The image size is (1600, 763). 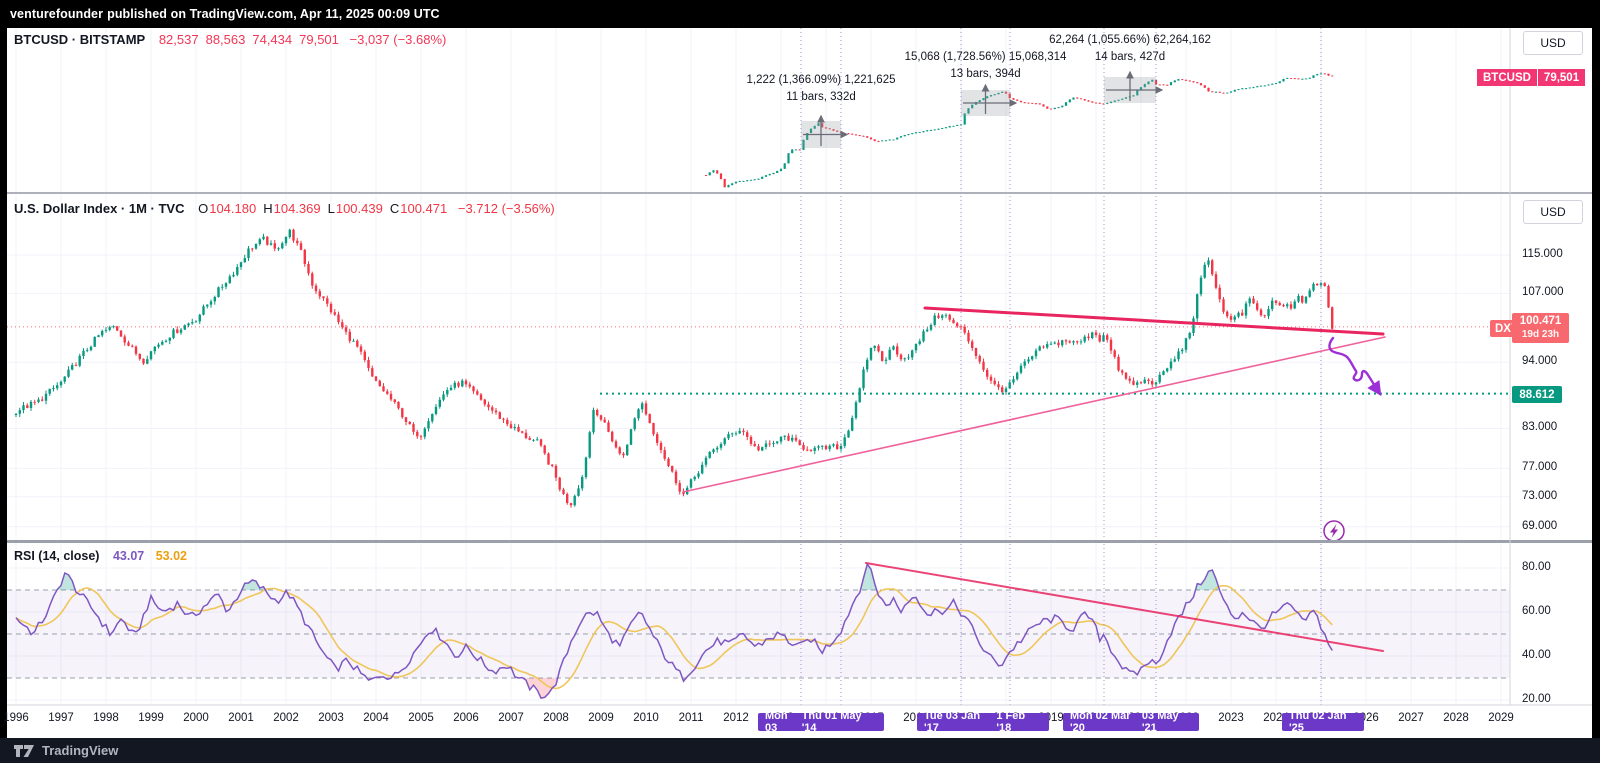 What do you see at coordinates (331, 718) in the screenshot?
I see `time-axis-year-label: 2003` at bounding box center [331, 718].